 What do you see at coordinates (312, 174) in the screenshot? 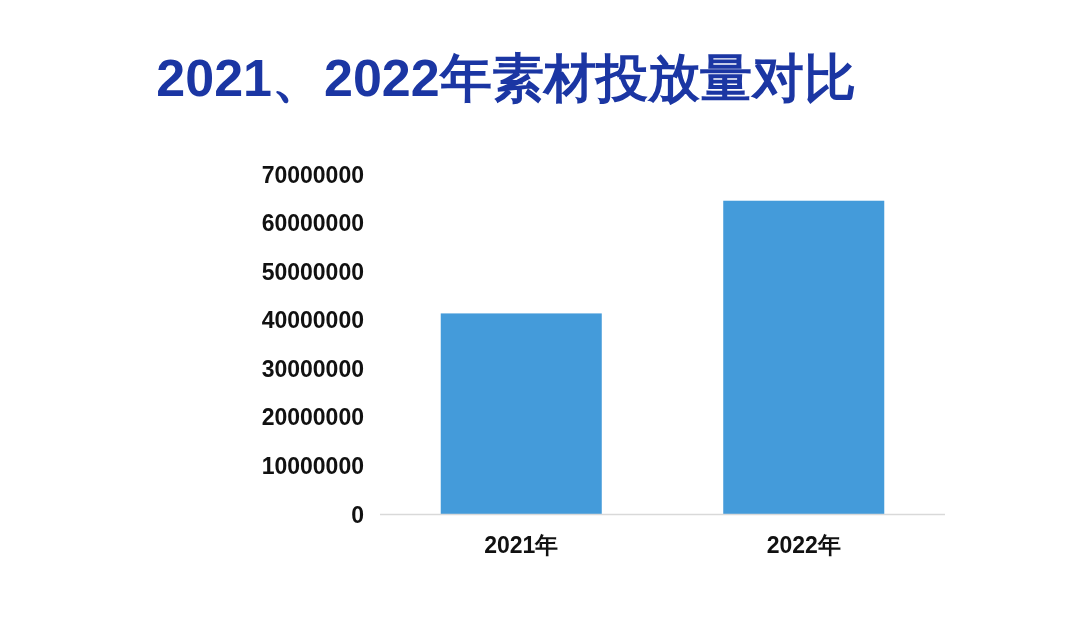
I see `y-tick-label: 70000000` at bounding box center [312, 174].